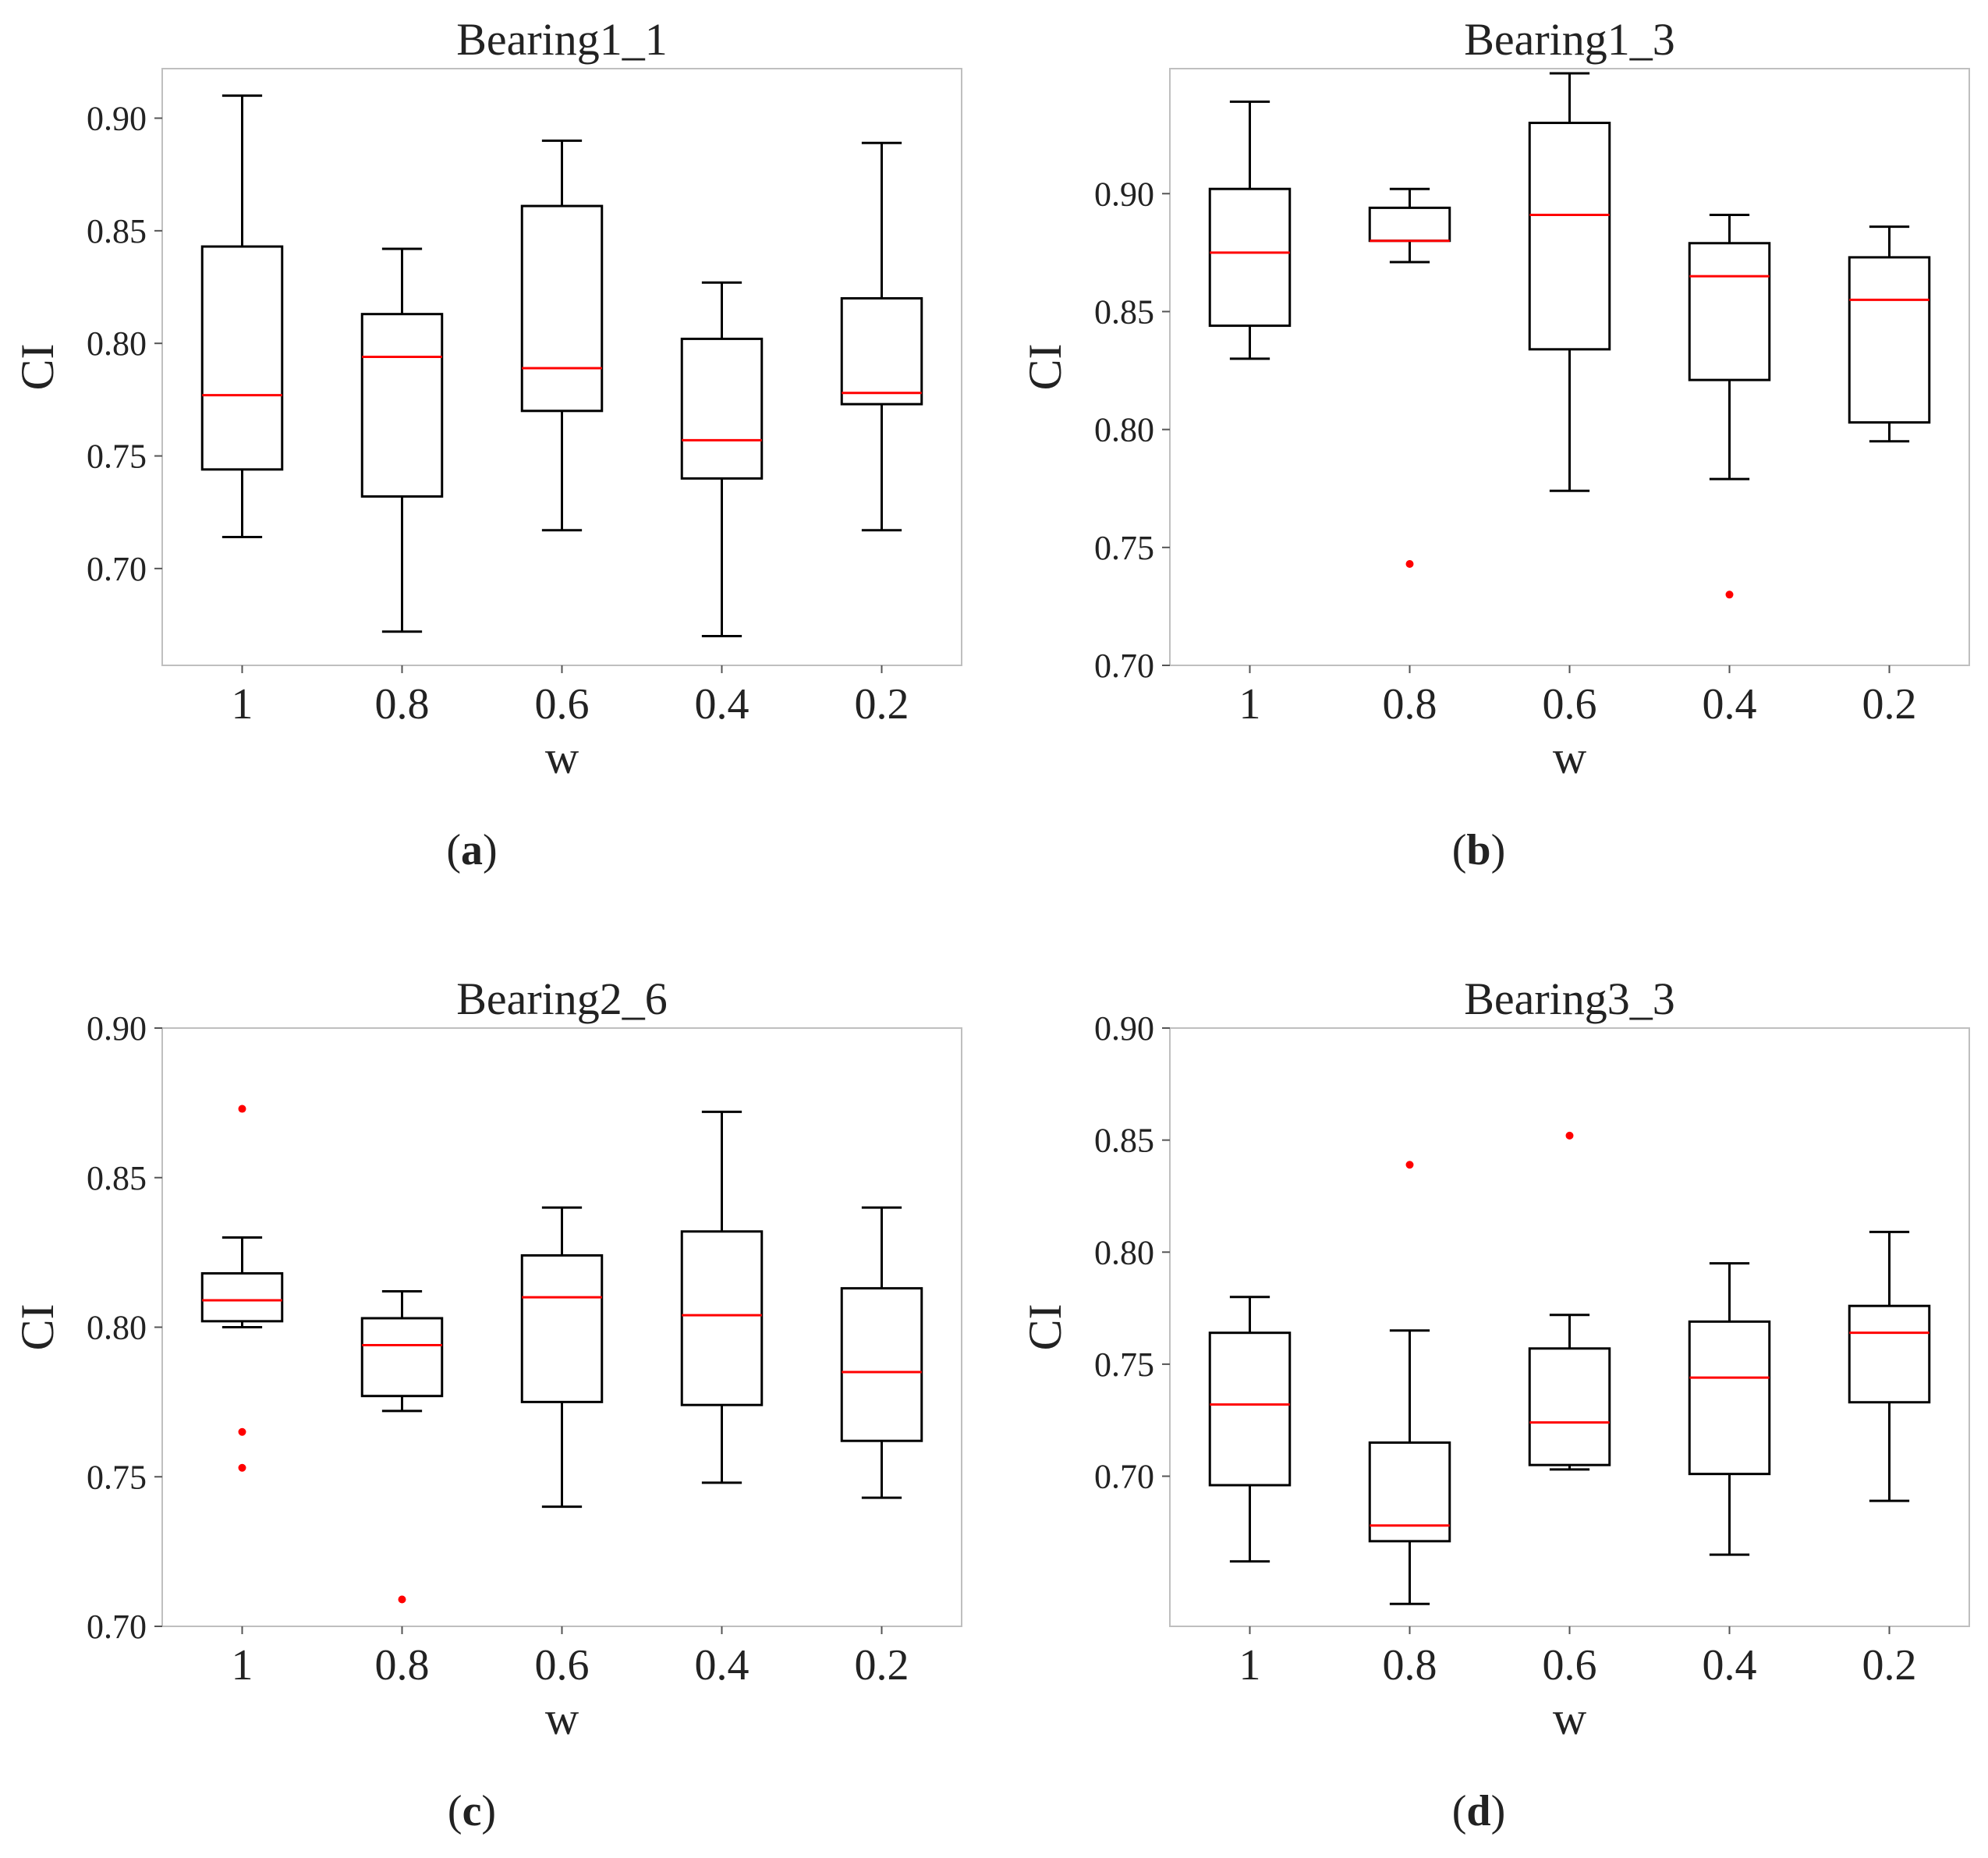 The height and width of the screenshot is (1858, 1988). I want to click on chart-title: Bearing2_6, so click(562, 998).